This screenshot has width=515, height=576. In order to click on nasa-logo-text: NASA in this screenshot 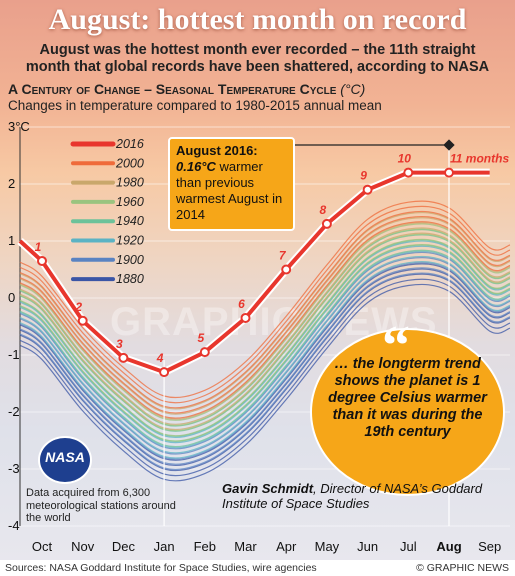, I will do `click(65, 457)`.